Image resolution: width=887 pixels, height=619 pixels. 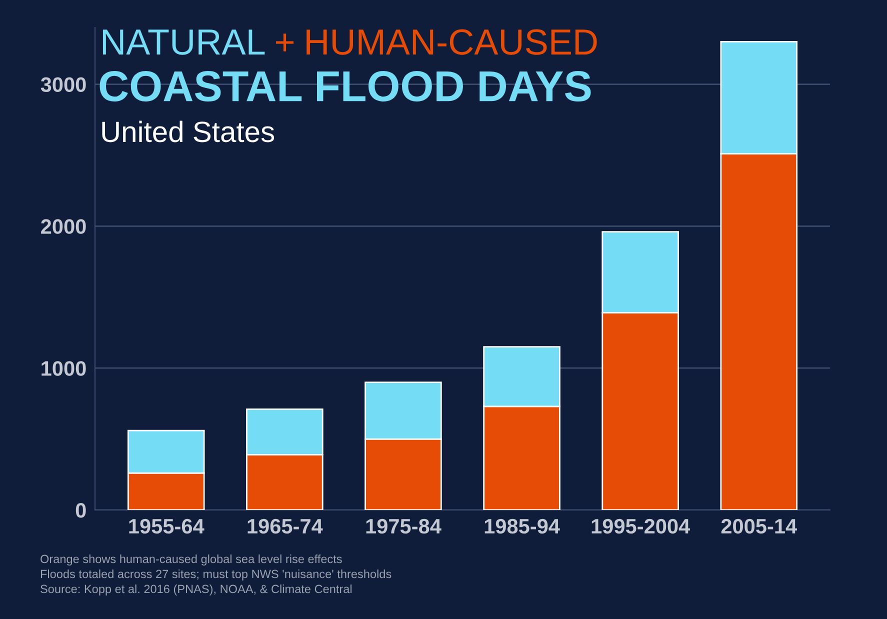 What do you see at coordinates (522, 526) in the screenshot?
I see `x-tick-label: 1985-94` at bounding box center [522, 526].